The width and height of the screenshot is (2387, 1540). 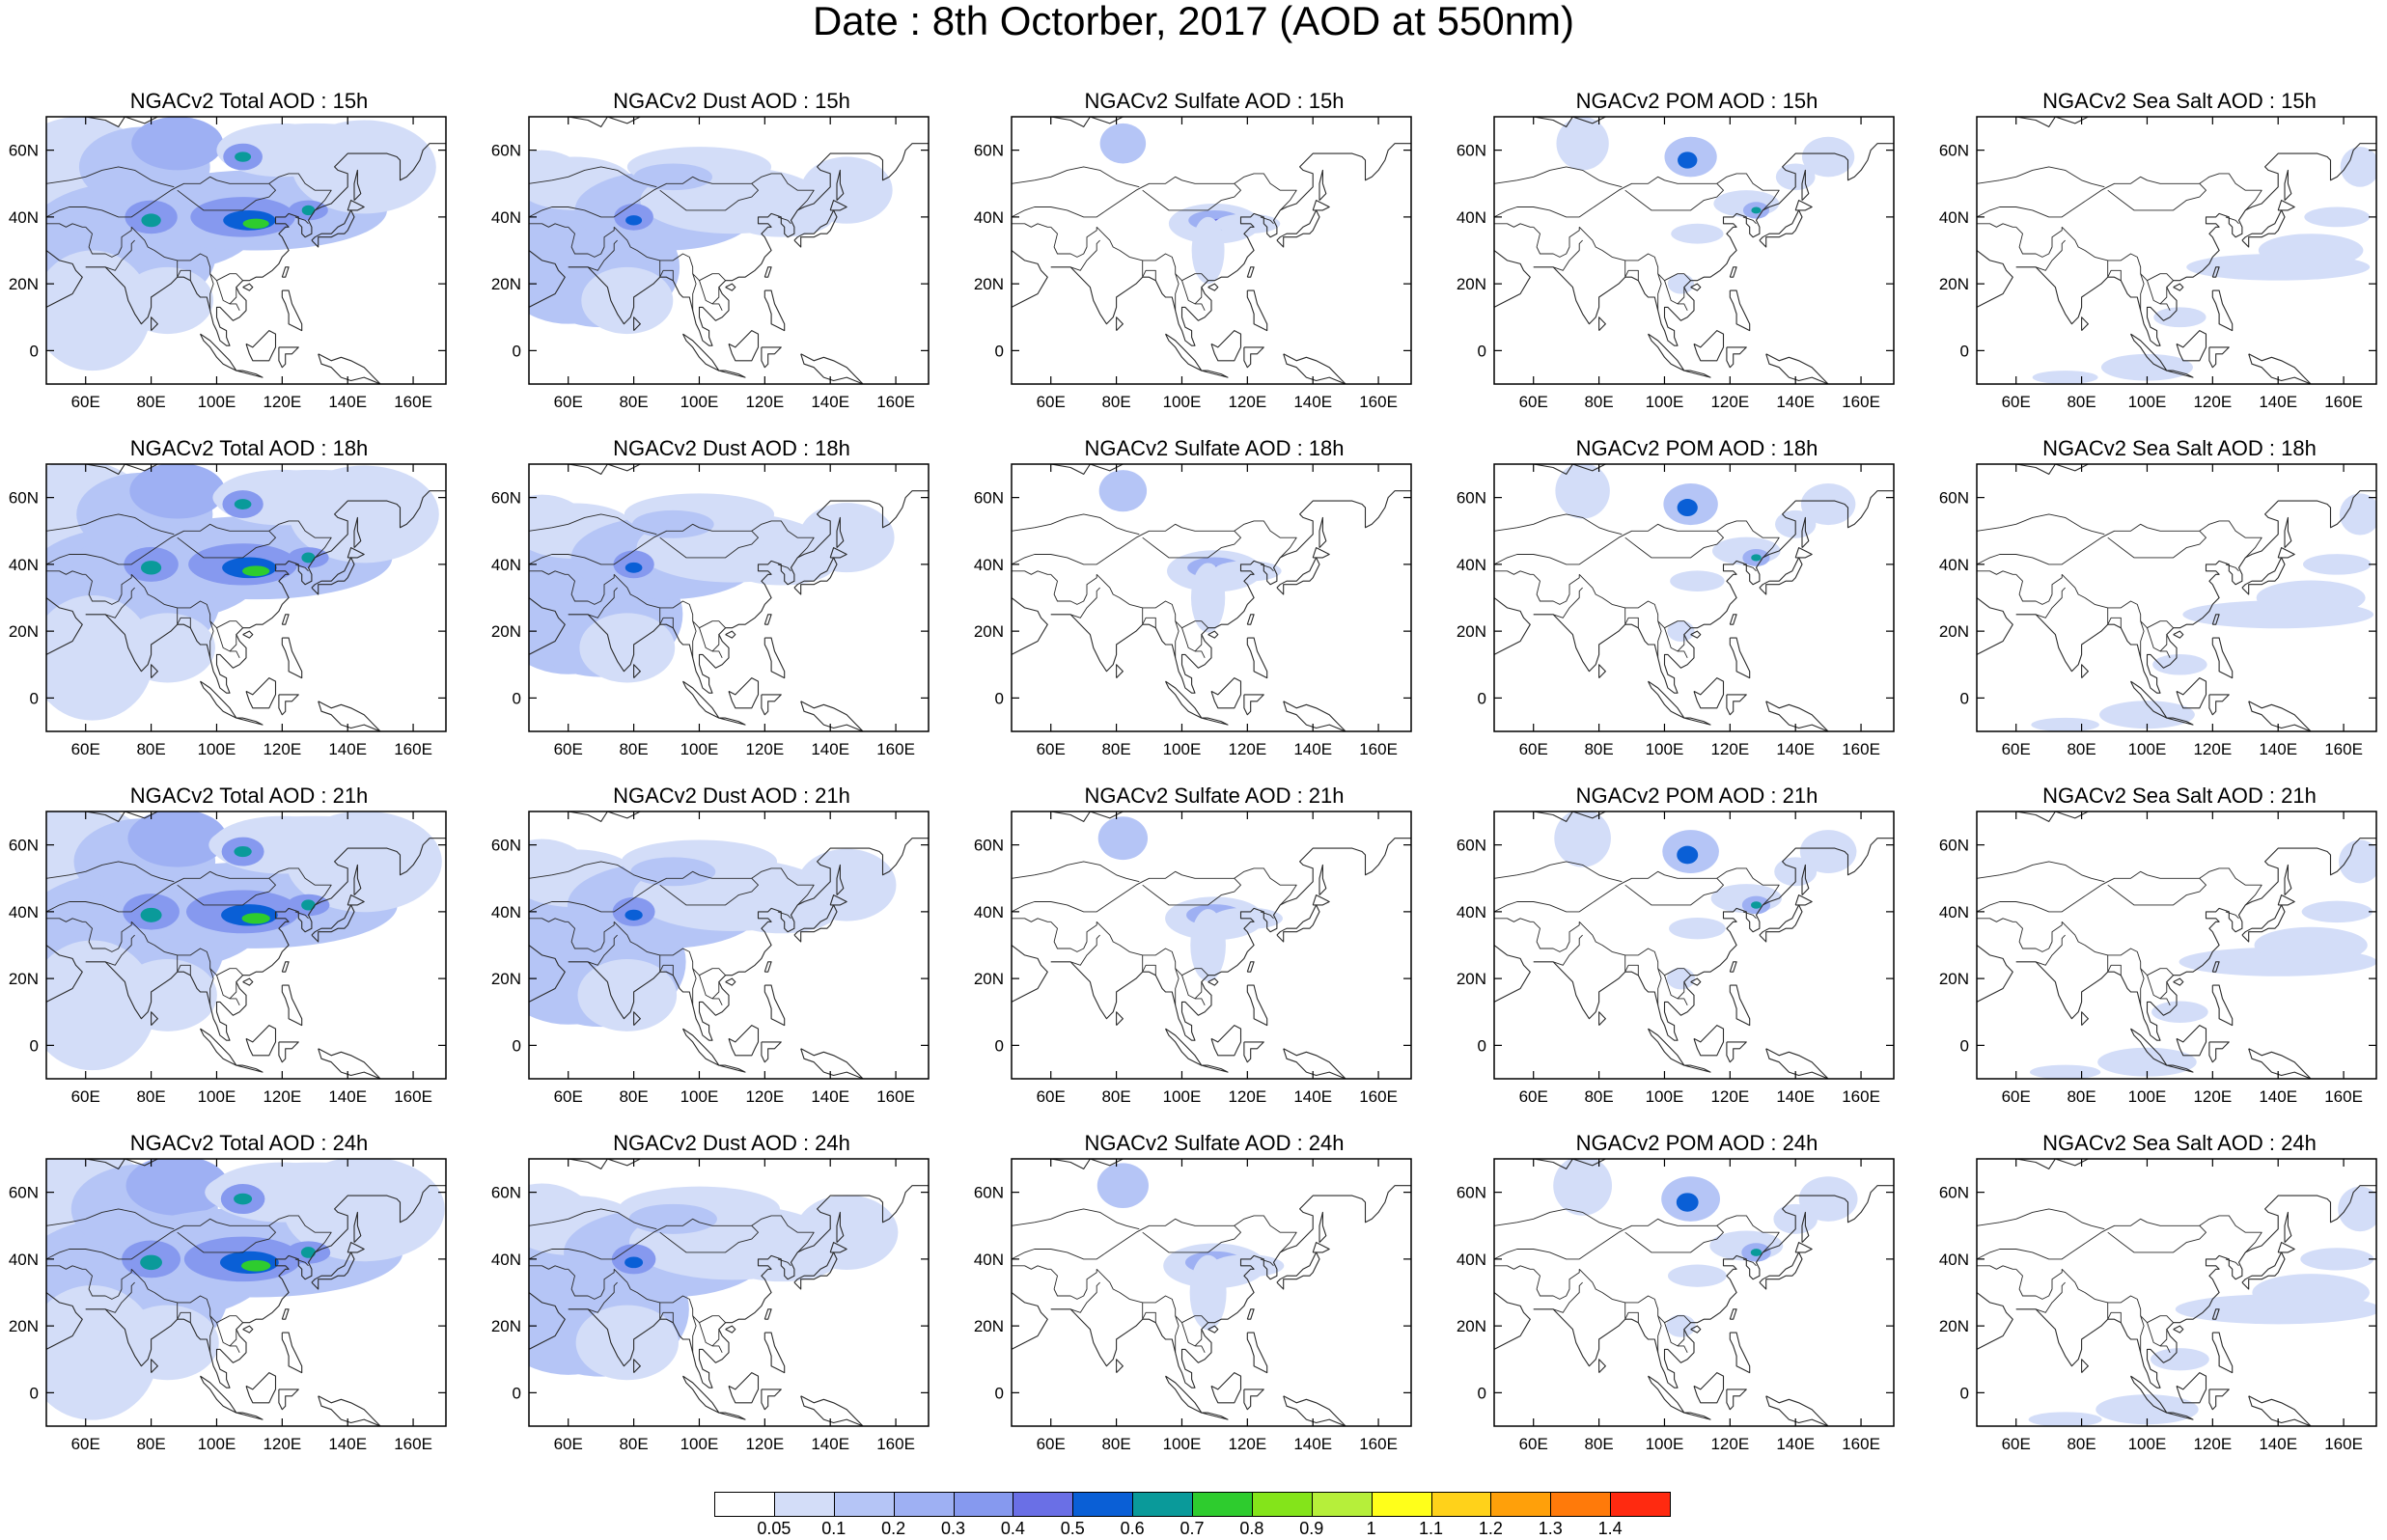 I want to click on figure-title: Date : 8th Octorber, 2017 (AOD at 550nm), so click(x=1193, y=21).